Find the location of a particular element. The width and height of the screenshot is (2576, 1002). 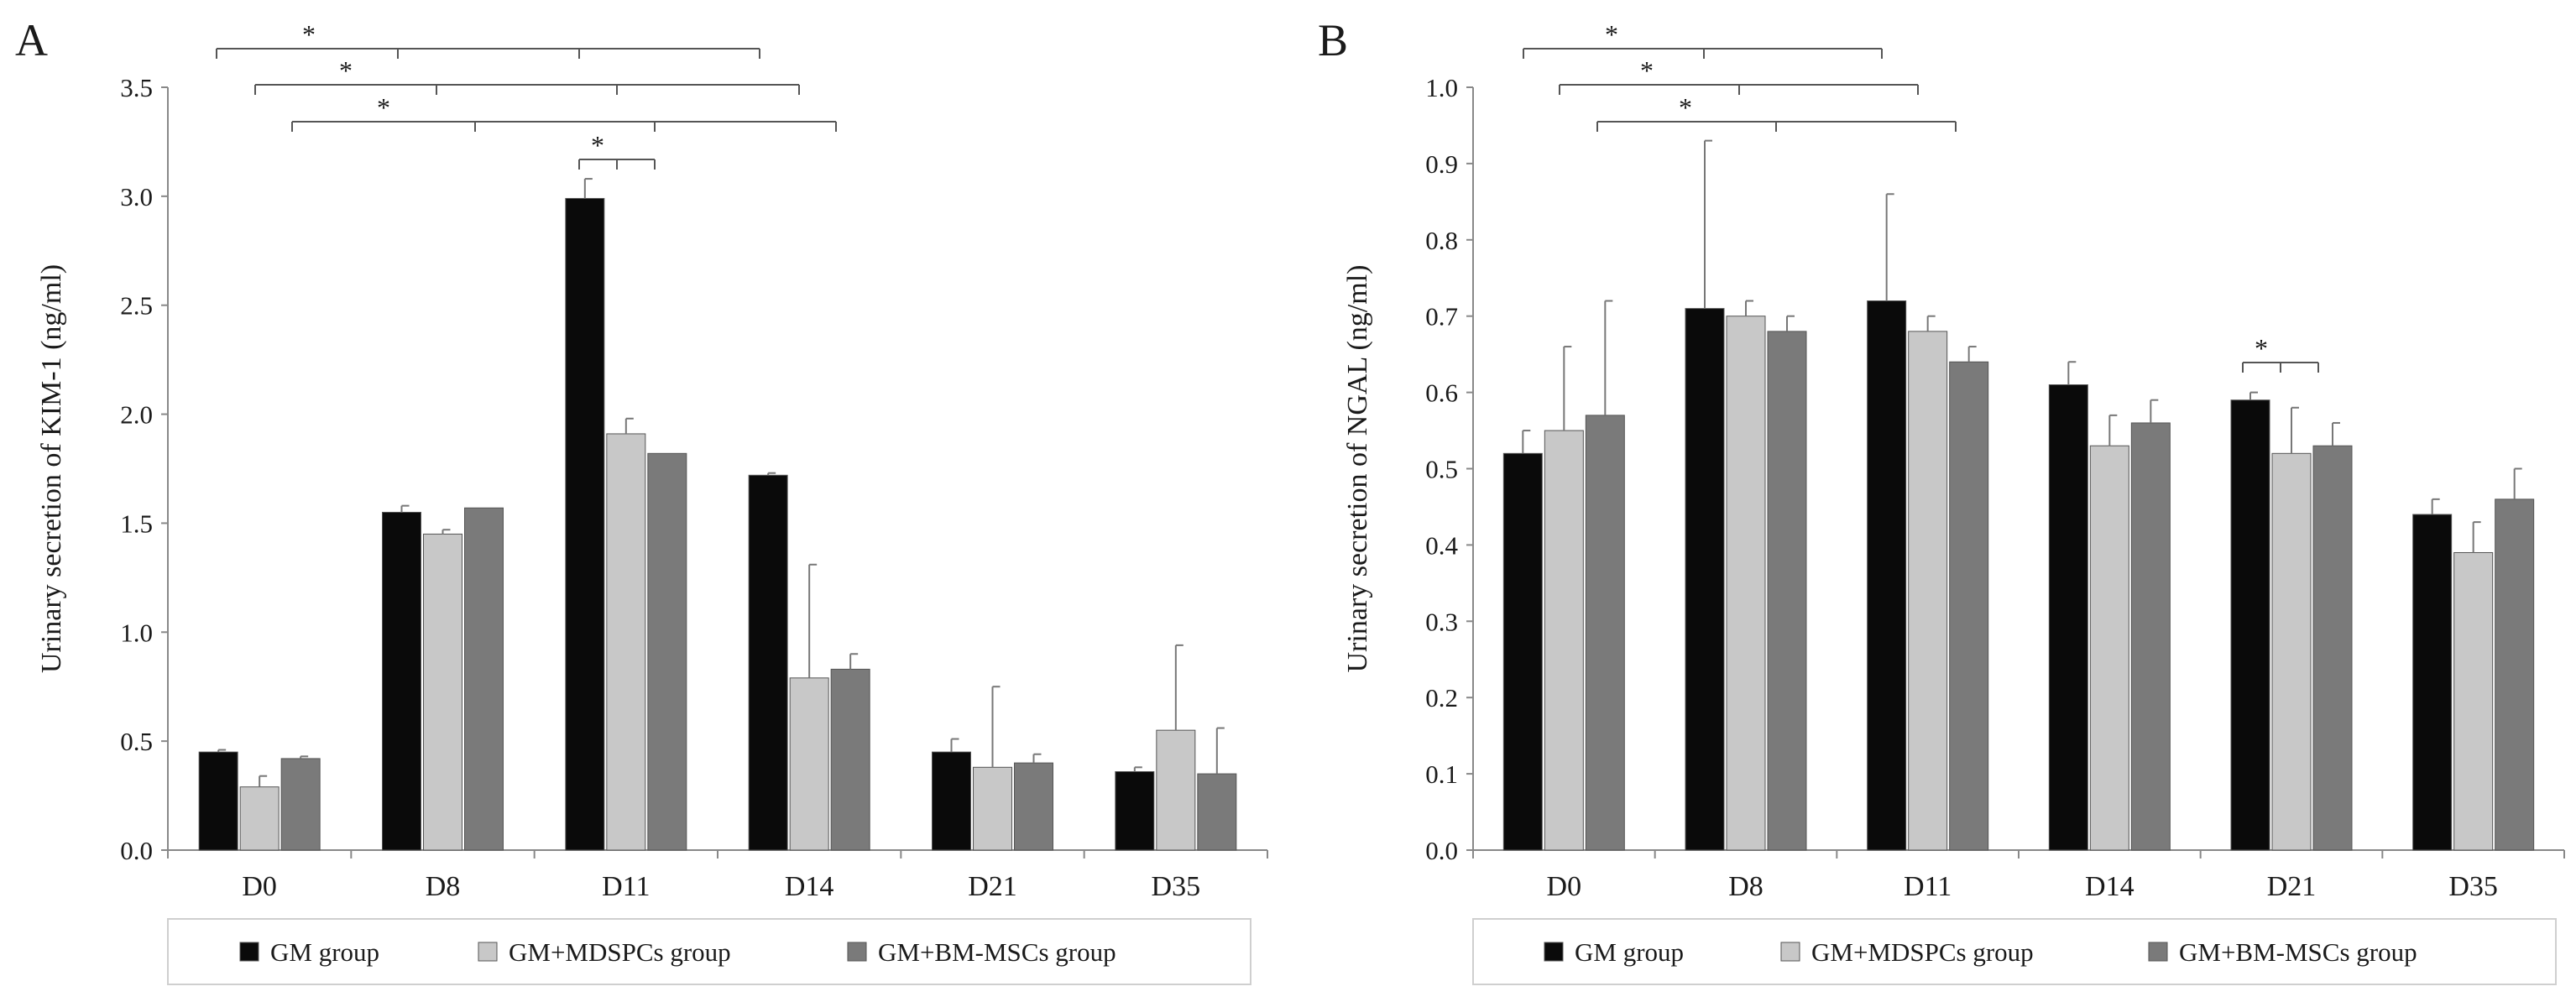

y-tick-label: 0.3 is located at coordinates (1441, 621).